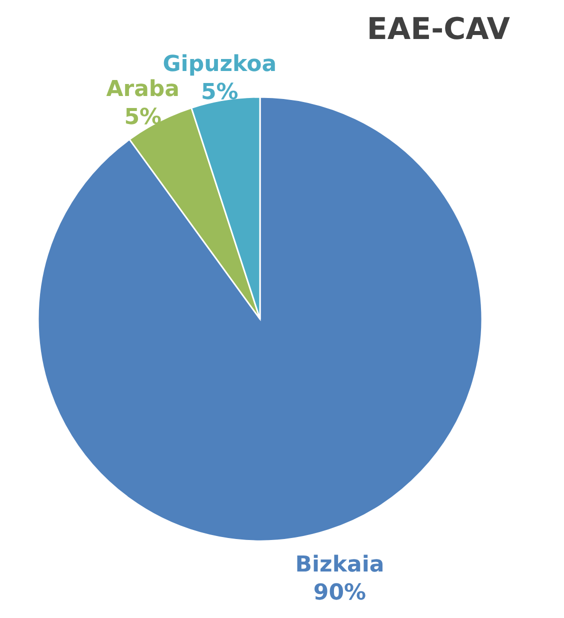 This screenshot has height=618, width=564. I want to click on data-label: 90%, so click(339, 593).